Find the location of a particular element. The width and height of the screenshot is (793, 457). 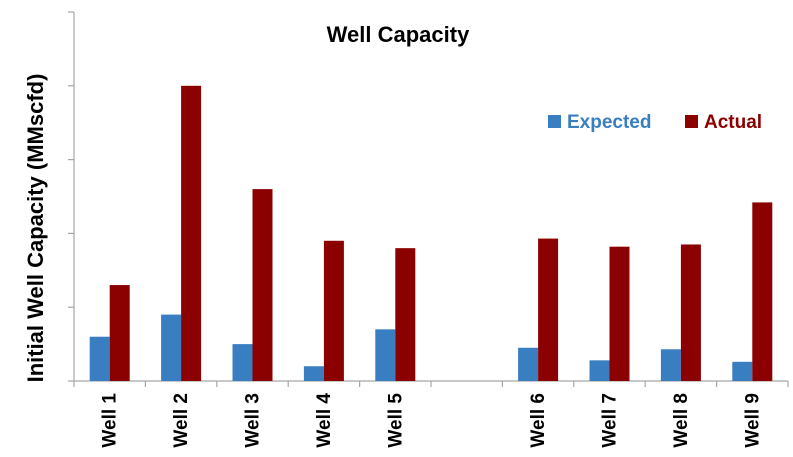

legend: Expected Actual is located at coordinates (655, 122).